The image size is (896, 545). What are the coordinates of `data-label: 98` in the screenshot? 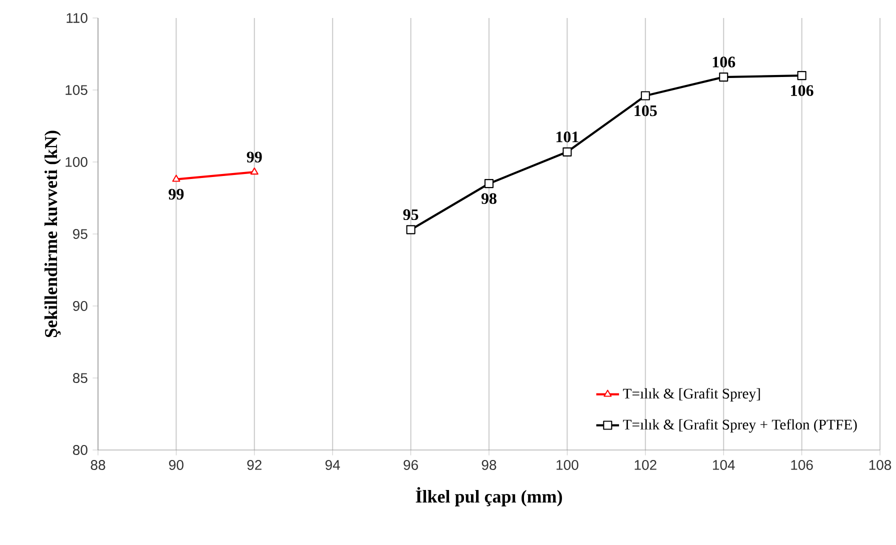 It's located at (488, 198).